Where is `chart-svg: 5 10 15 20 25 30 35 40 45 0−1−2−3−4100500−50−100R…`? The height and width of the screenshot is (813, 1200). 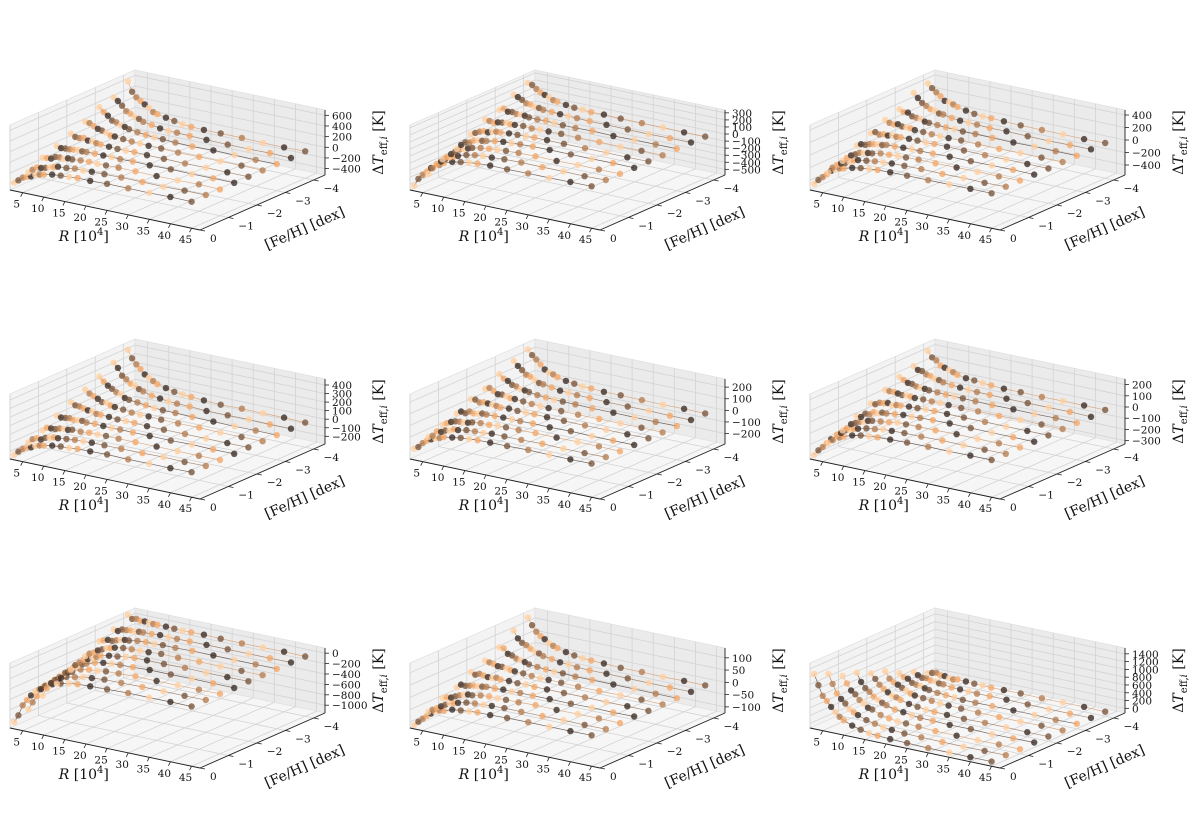 chart-svg: 5 10 15 20 25 30 35 40 45 0−1−2−3−4100500−50−100R… is located at coordinates (599, 699).